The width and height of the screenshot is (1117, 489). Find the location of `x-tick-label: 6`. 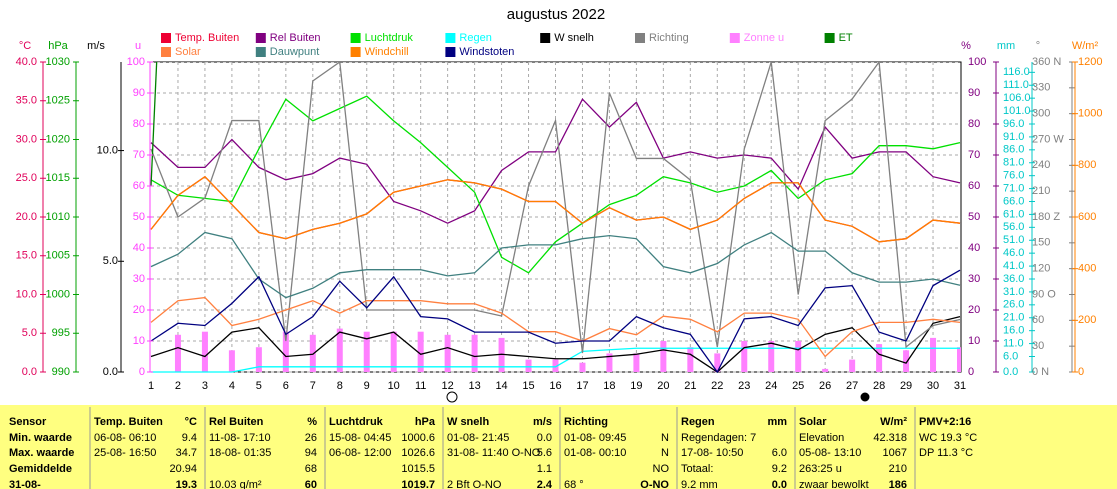

x-tick-label: 6 is located at coordinates (286, 386).